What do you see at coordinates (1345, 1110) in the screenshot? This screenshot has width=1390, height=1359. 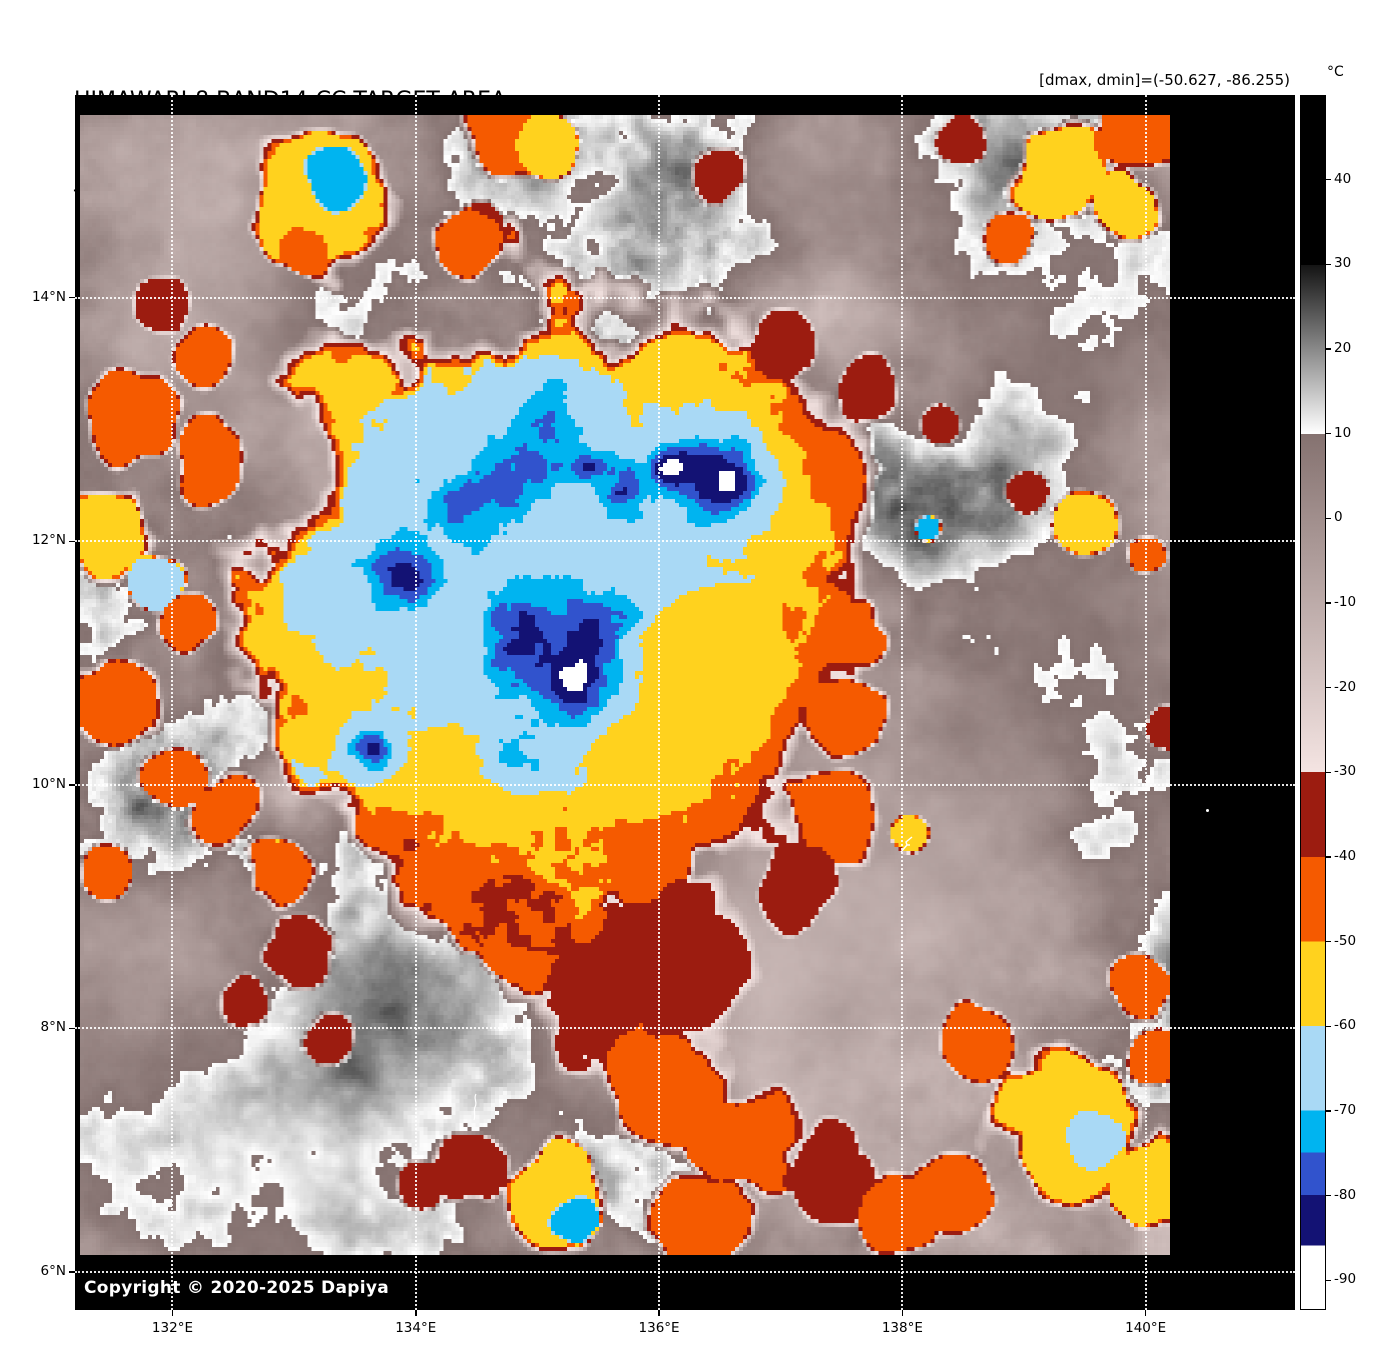 I see `colorbar-tick-label: -70` at bounding box center [1345, 1110].